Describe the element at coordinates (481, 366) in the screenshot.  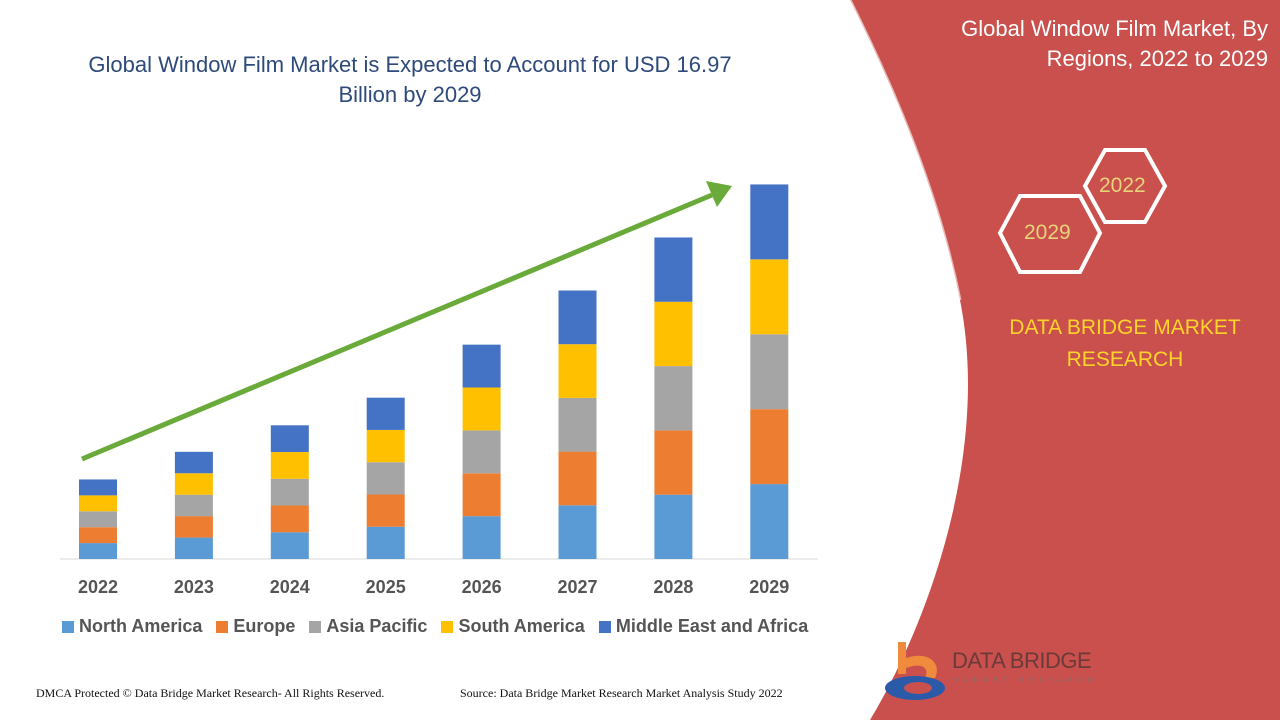
I see `bar-2026-middle-east-and-africa` at that location.